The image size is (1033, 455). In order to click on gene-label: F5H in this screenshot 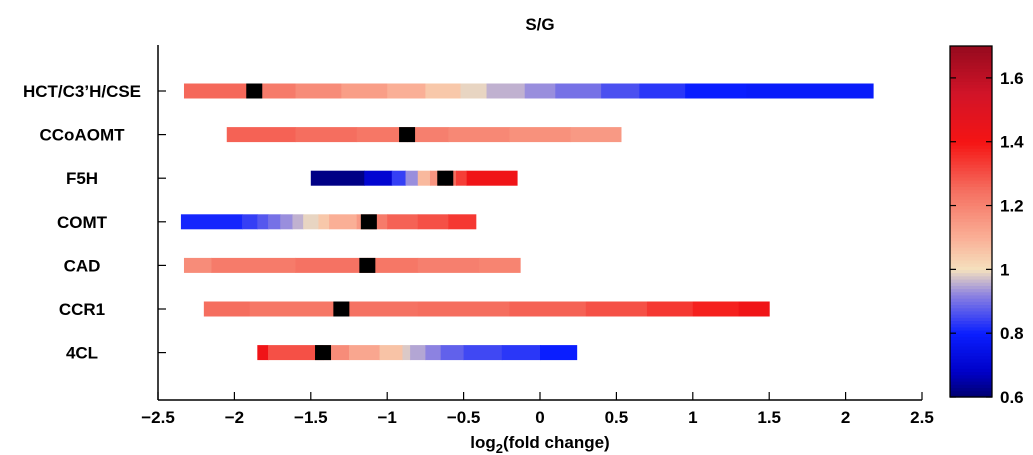, I will do `click(82, 178)`.